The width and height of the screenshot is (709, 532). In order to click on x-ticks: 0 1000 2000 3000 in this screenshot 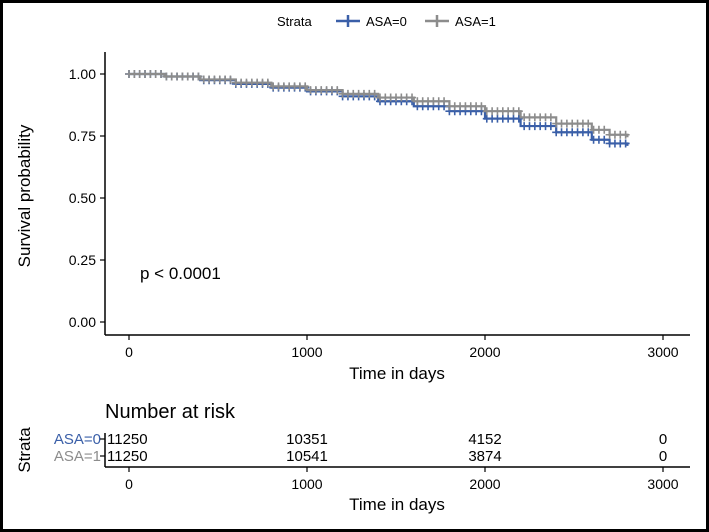, I will do `click(402, 347)`.